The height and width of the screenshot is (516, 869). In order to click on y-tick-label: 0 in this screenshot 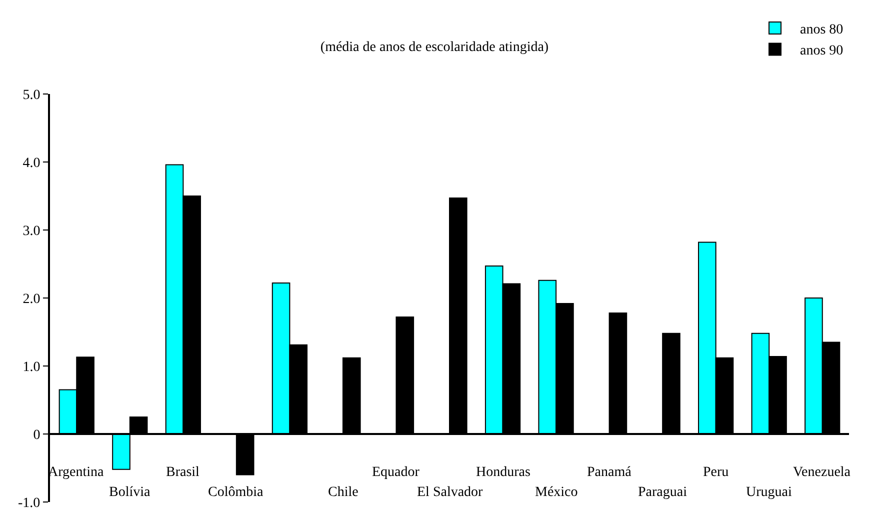, I will do `click(36, 435)`.